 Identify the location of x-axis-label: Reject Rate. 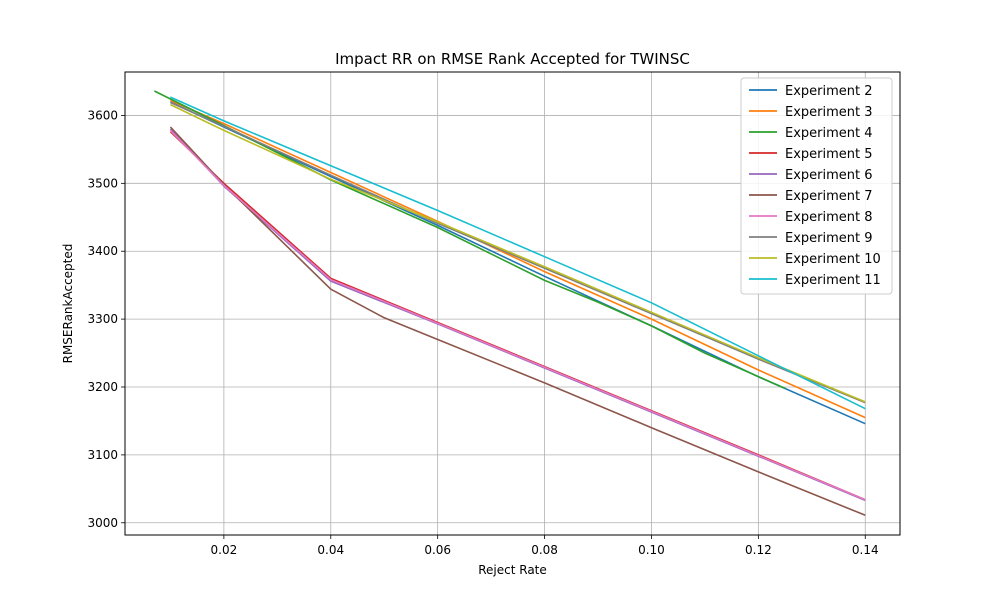
(512, 570).